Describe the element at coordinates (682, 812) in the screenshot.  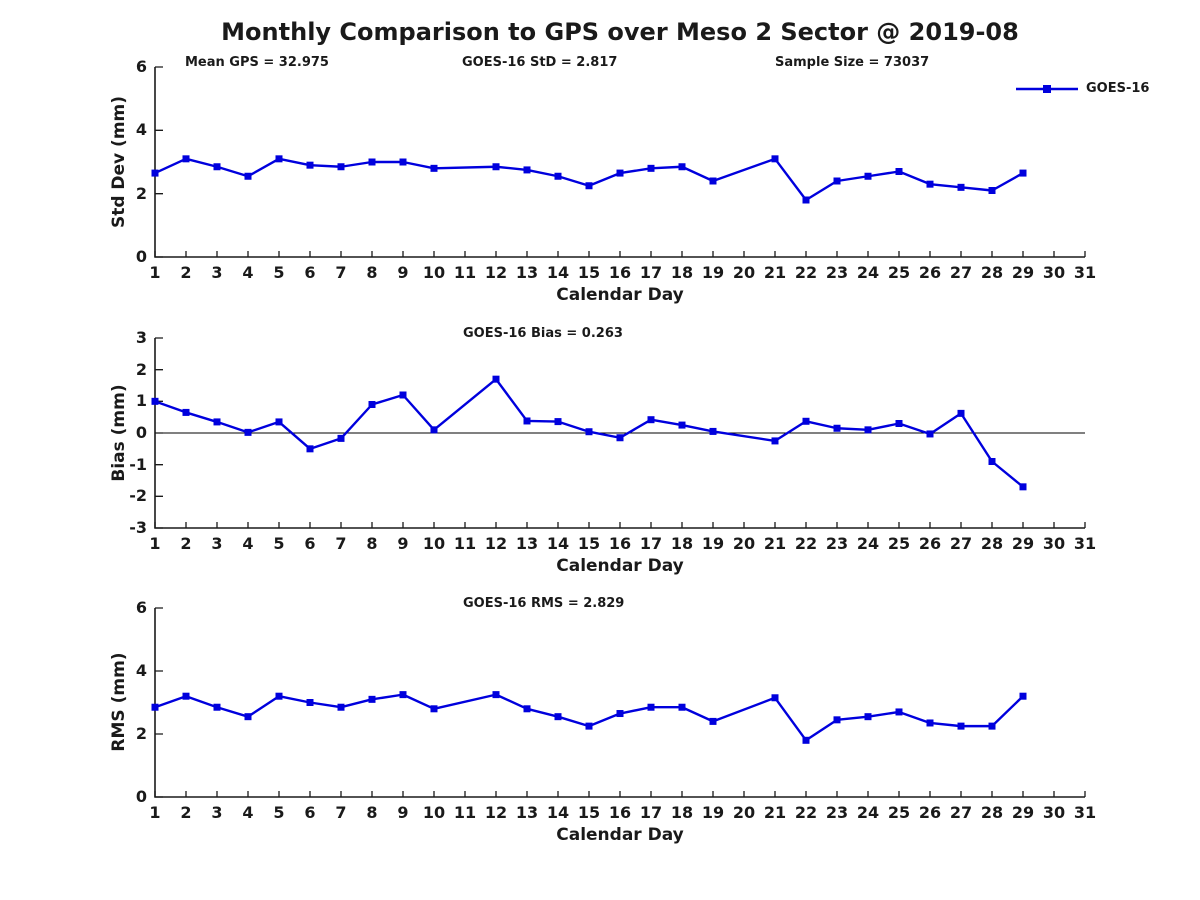
I see `rms-x-tick-label: 18` at that location.